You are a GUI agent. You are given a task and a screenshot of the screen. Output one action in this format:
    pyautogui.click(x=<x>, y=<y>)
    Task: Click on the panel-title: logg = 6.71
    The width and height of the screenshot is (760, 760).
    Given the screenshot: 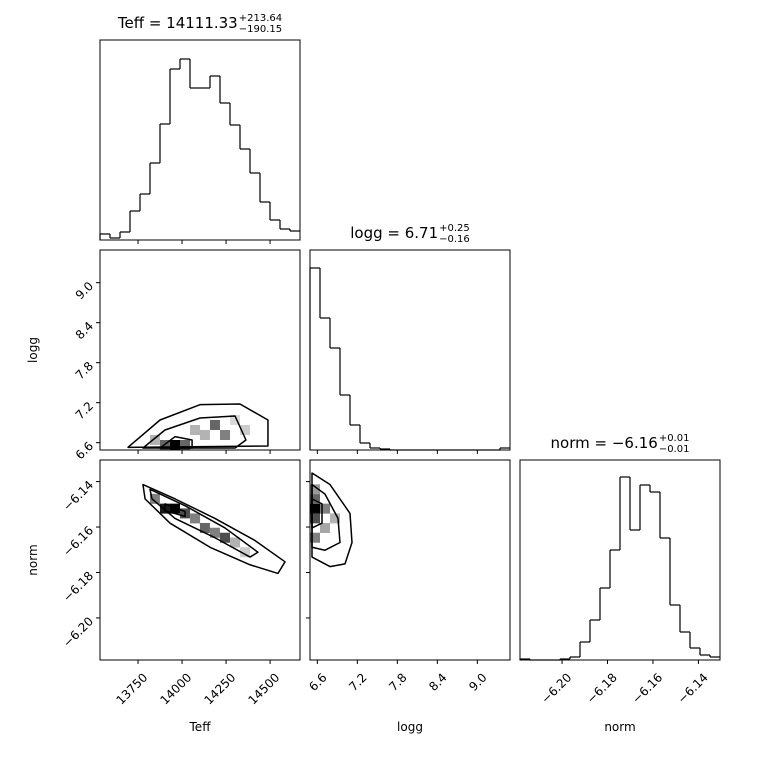 What is the action you would take?
    pyautogui.click(x=394, y=233)
    